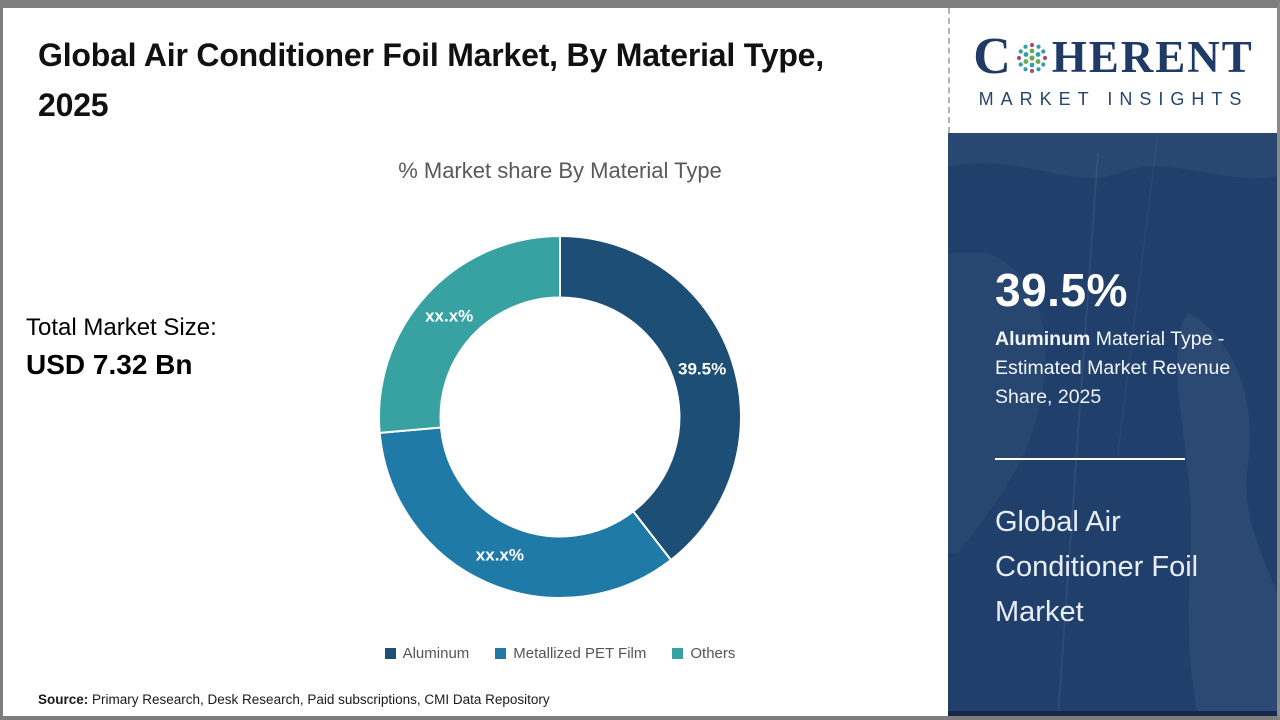 The width and height of the screenshot is (1280, 720). I want to click on logo-subtitle: MARKET INSIGHTS, so click(1113, 99).